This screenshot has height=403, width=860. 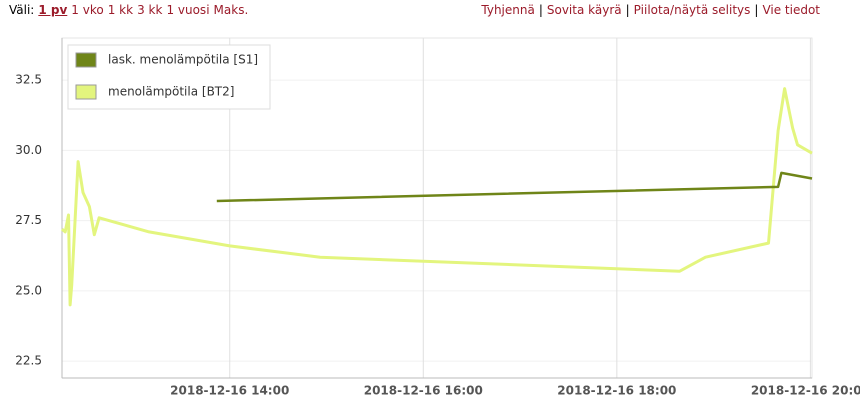 What do you see at coordinates (53, 10) in the screenshot?
I see `range-link: 1 pv` at bounding box center [53, 10].